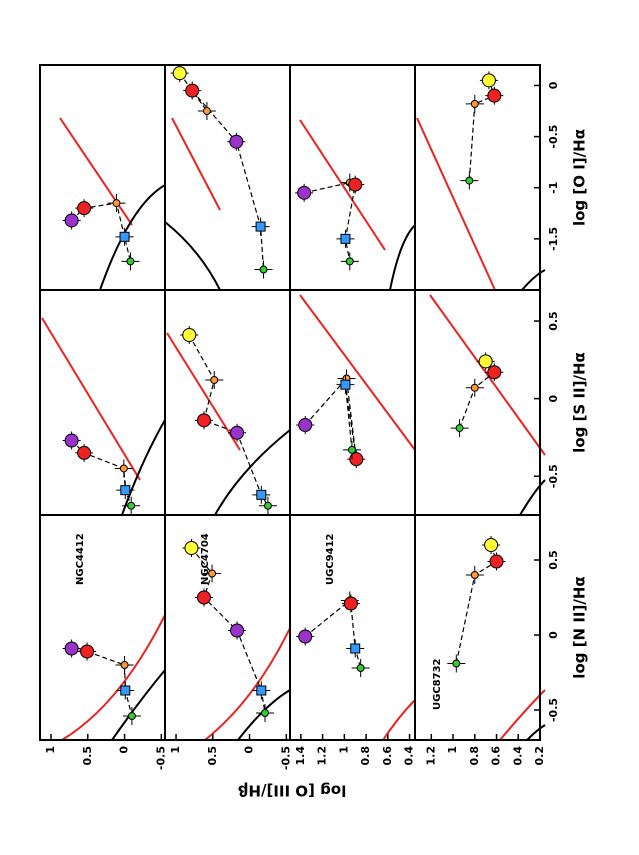  Describe the element at coordinates (205, 559) in the screenshot. I see `panel-label: NGC4704` at that location.